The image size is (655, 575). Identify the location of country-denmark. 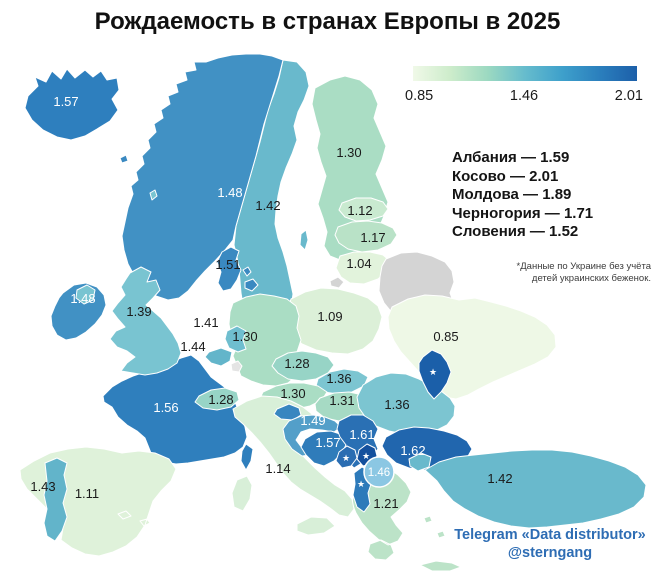
(237, 269).